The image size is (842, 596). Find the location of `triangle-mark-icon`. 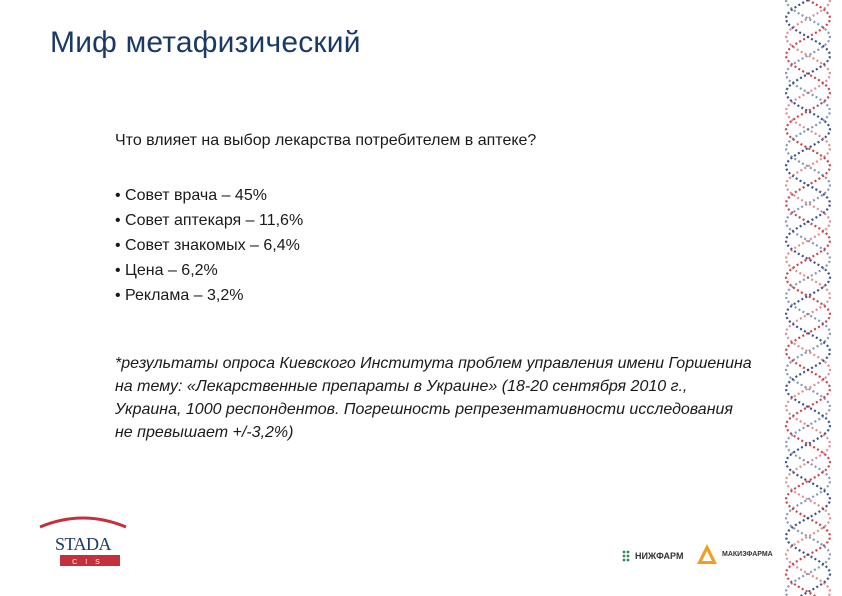

triangle-mark-icon is located at coordinates (707, 554).